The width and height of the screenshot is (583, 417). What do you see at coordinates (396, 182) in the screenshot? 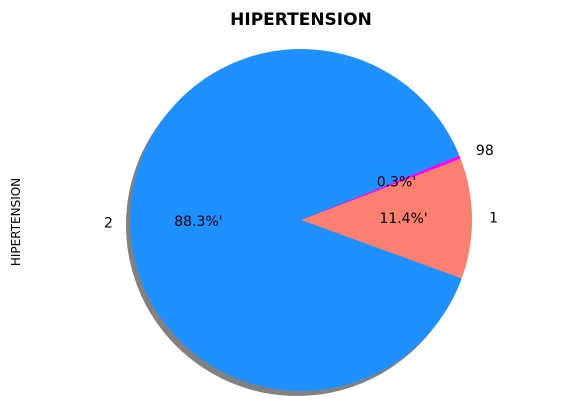
I see `percent-label-98: 0.3%'` at bounding box center [396, 182].